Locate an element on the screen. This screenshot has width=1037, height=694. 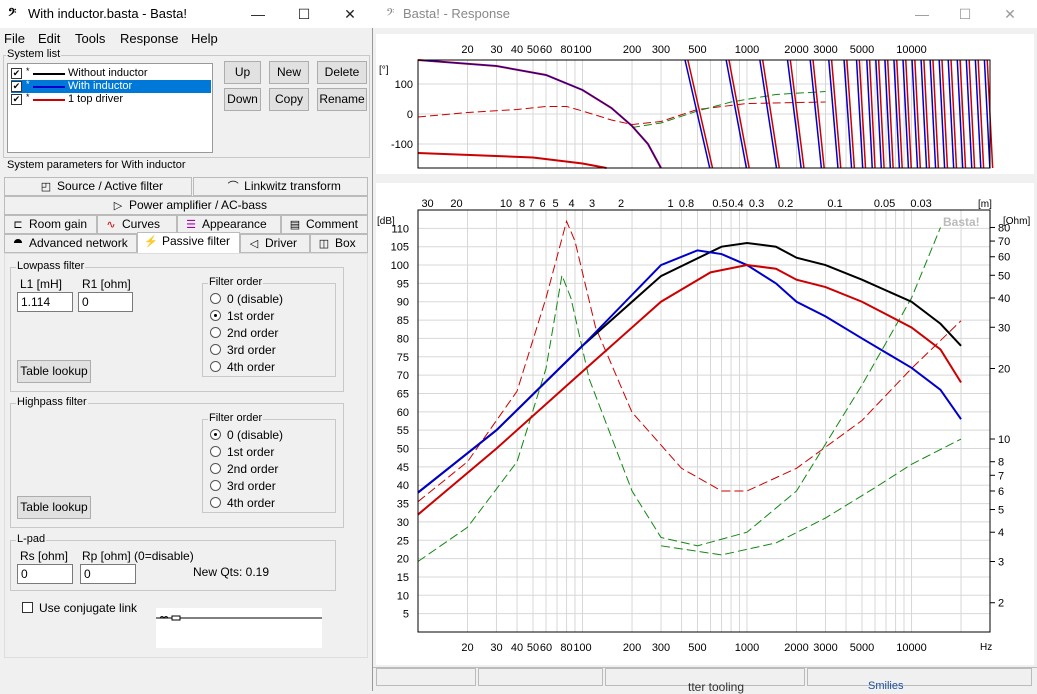
series-line-swatch is located at coordinates (49, 87).